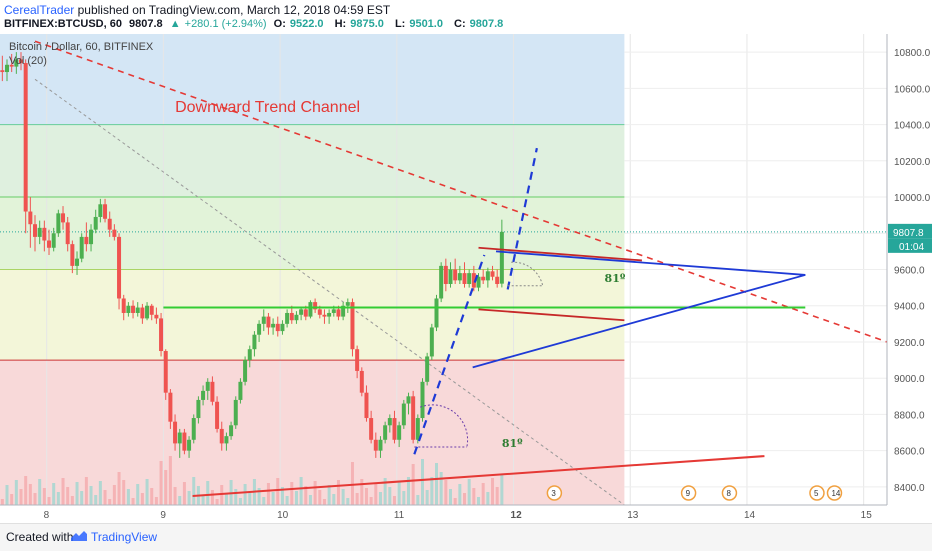  I want to click on blue-triangle-projection, so click(639, 309).